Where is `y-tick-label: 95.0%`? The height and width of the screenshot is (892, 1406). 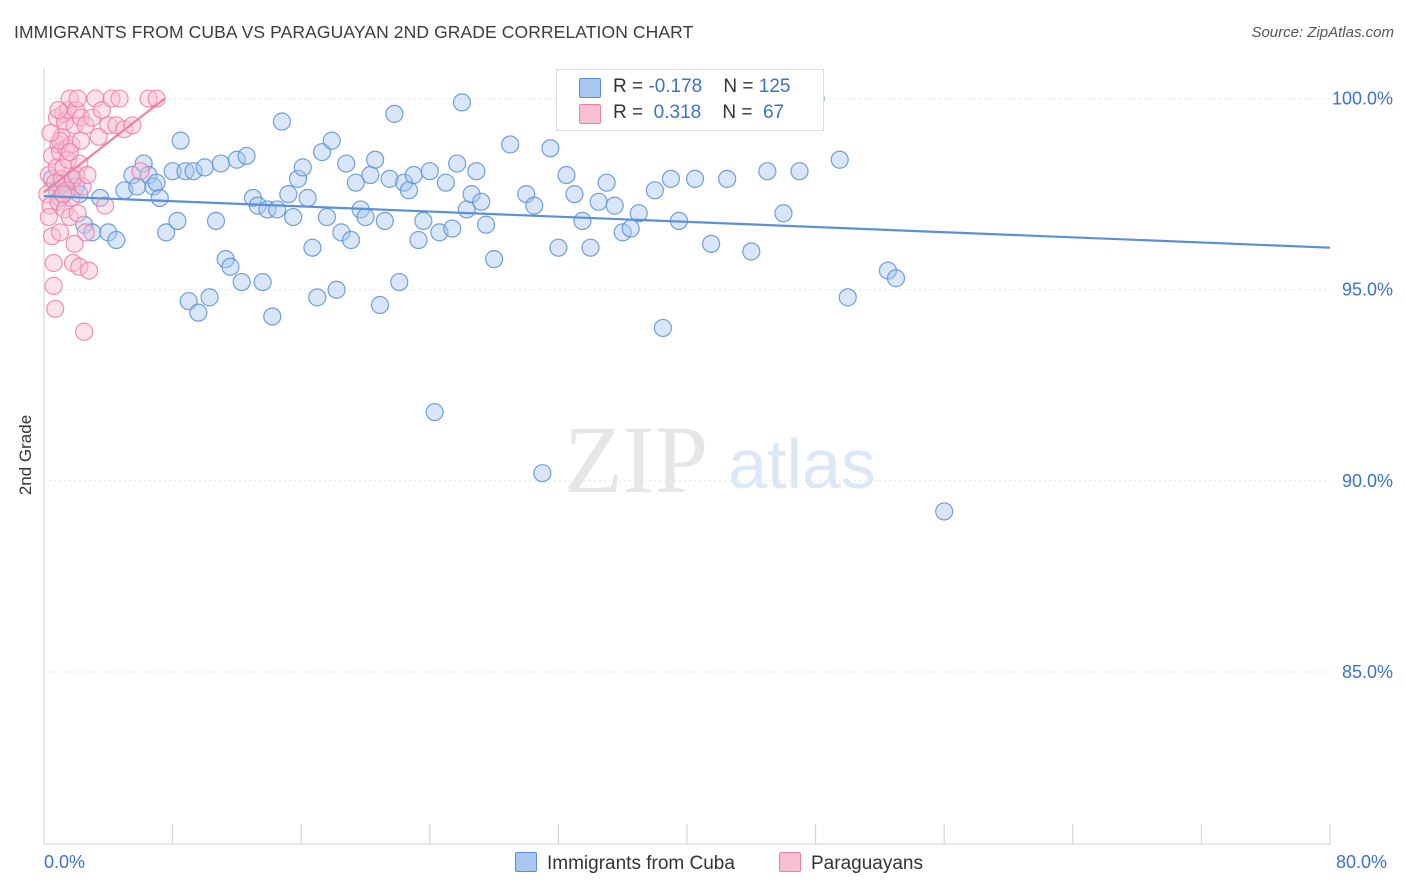
y-tick-label: 95.0% is located at coordinates (1367, 290).